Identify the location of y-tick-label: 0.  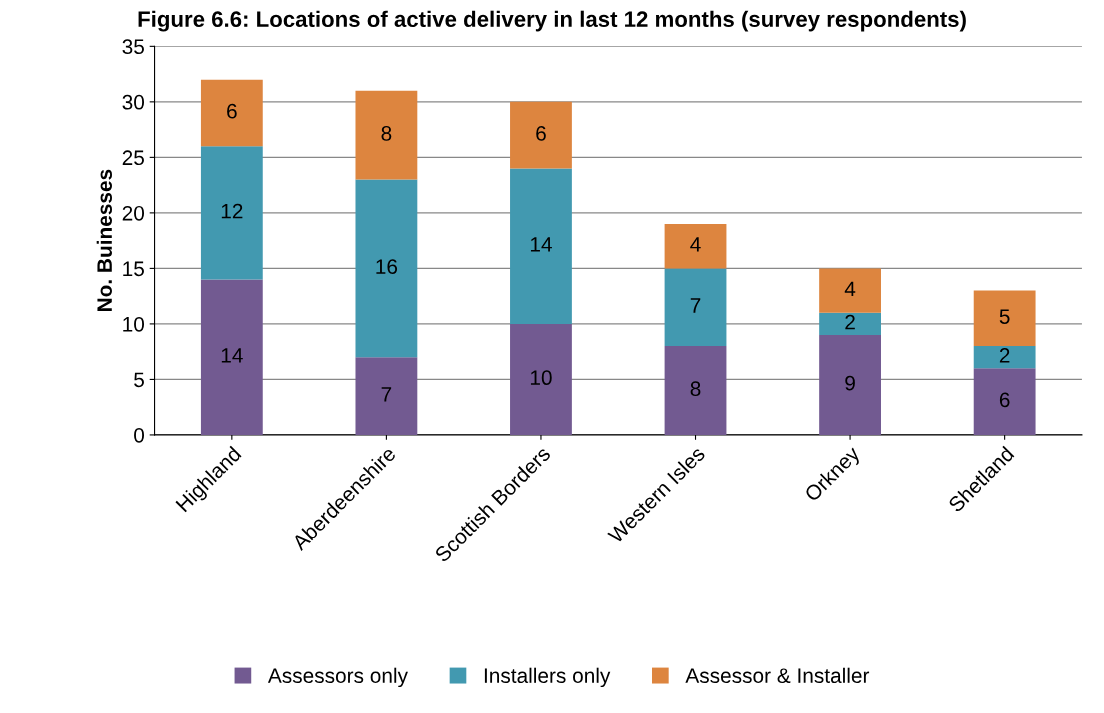
(139, 435).